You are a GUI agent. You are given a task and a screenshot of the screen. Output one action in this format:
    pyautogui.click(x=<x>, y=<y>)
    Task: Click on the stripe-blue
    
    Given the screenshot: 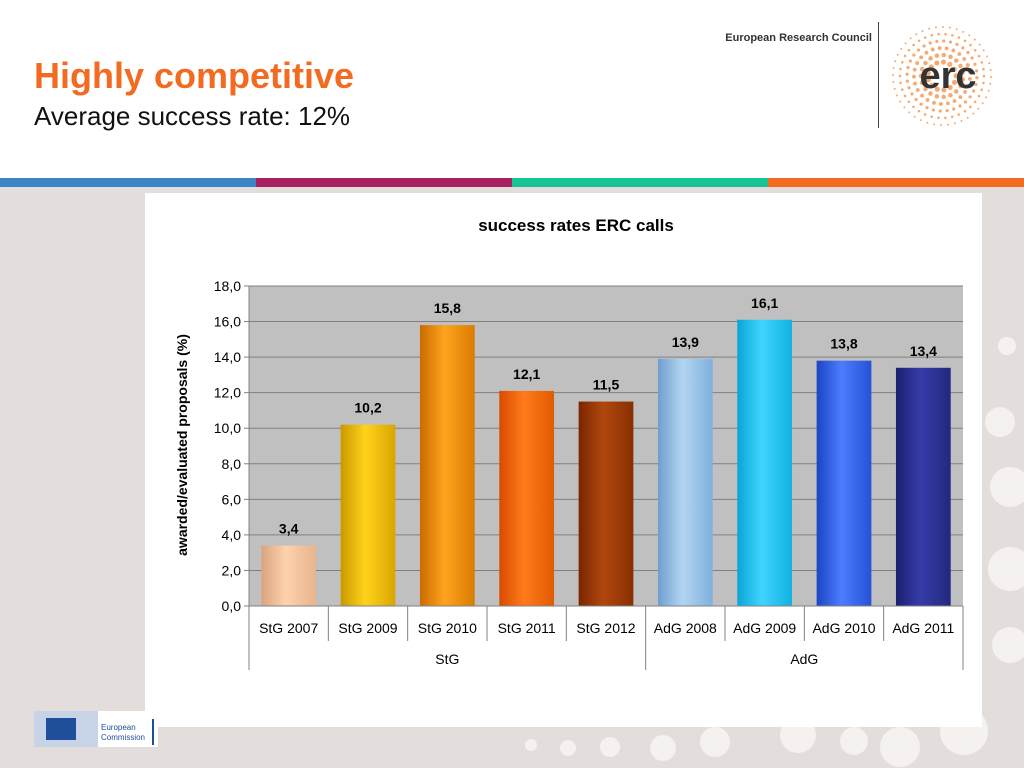 What is the action you would take?
    pyautogui.click(x=128, y=182)
    